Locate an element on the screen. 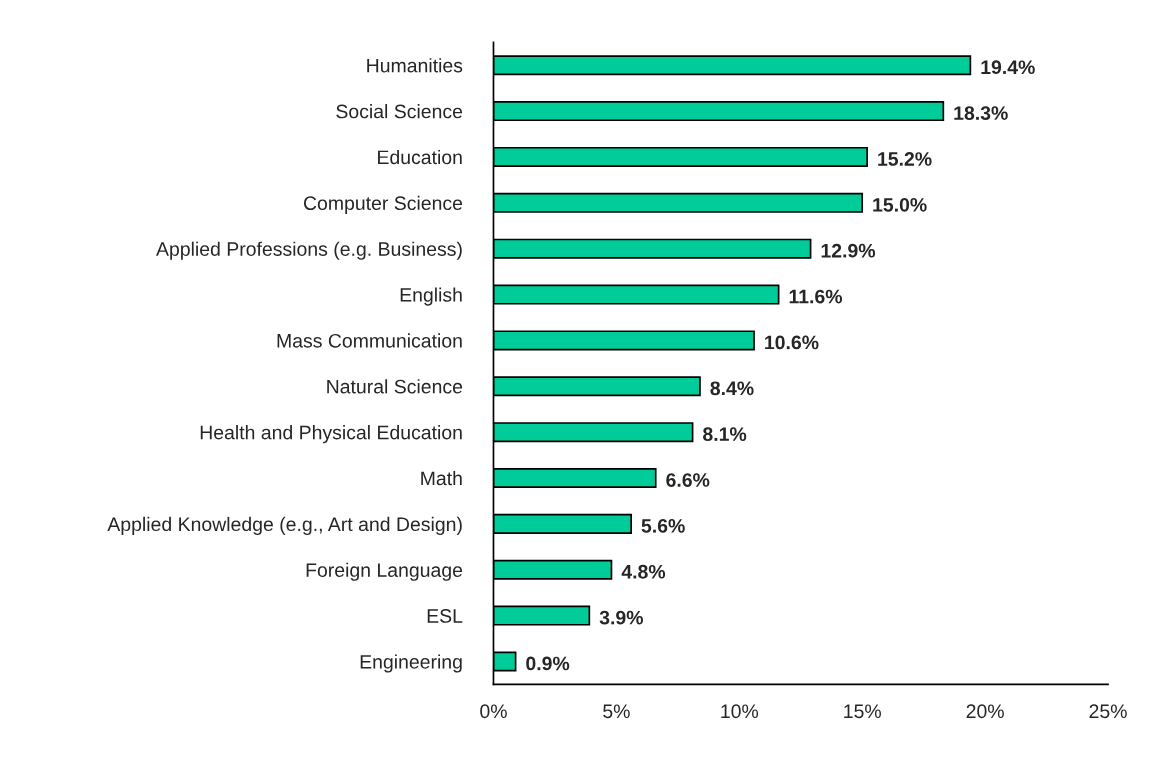 The width and height of the screenshot is (1153, 769). y-tick-label: Mass Communication is located at coordinates (369, 340).